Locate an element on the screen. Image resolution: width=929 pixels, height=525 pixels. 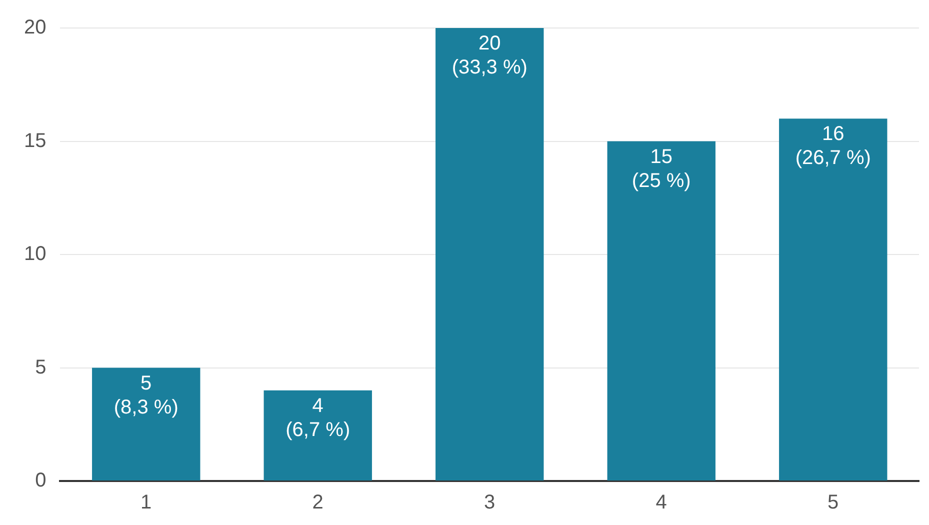
y-tick-label: 5 is located at coordinates (40, 367).